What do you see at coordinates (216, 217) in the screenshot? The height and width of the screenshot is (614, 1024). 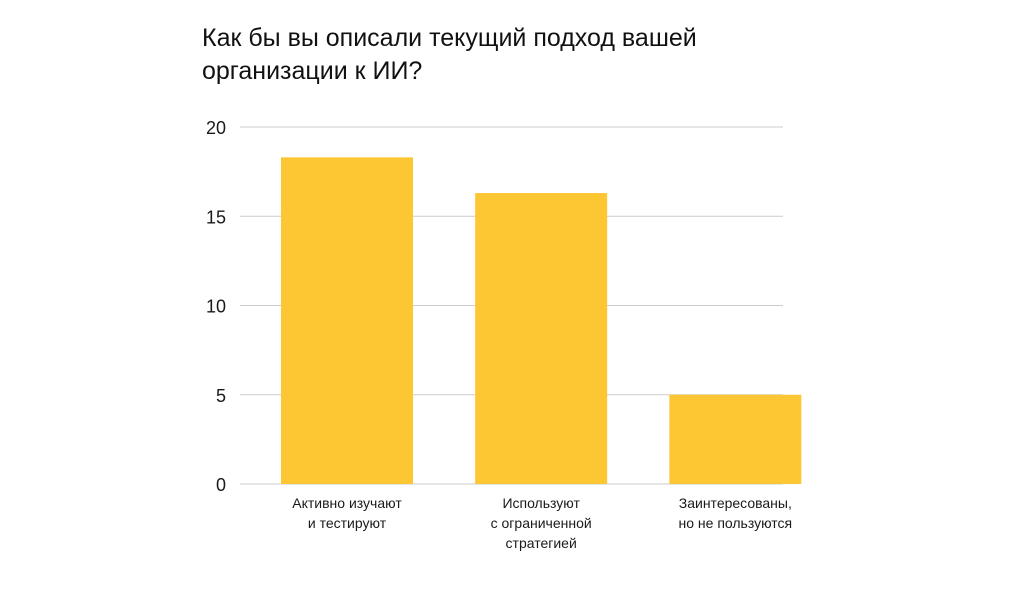 I see `y-tick-label: 15` at bounding box center [216, 217].